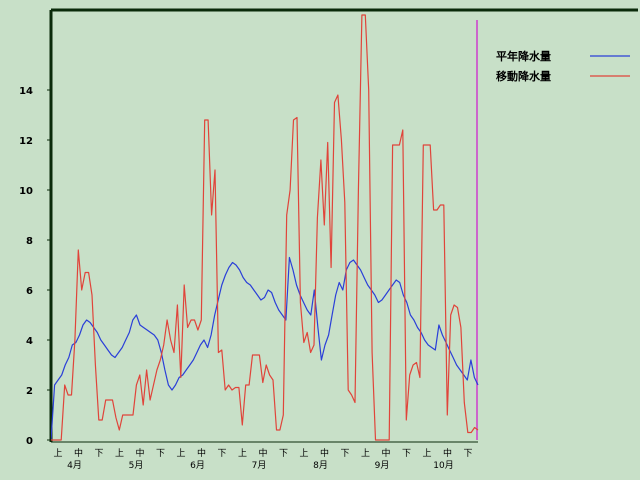  Describe the element at coordinates (26, 191) in the screenshot. I see `y-tick-label: 10` at that location.